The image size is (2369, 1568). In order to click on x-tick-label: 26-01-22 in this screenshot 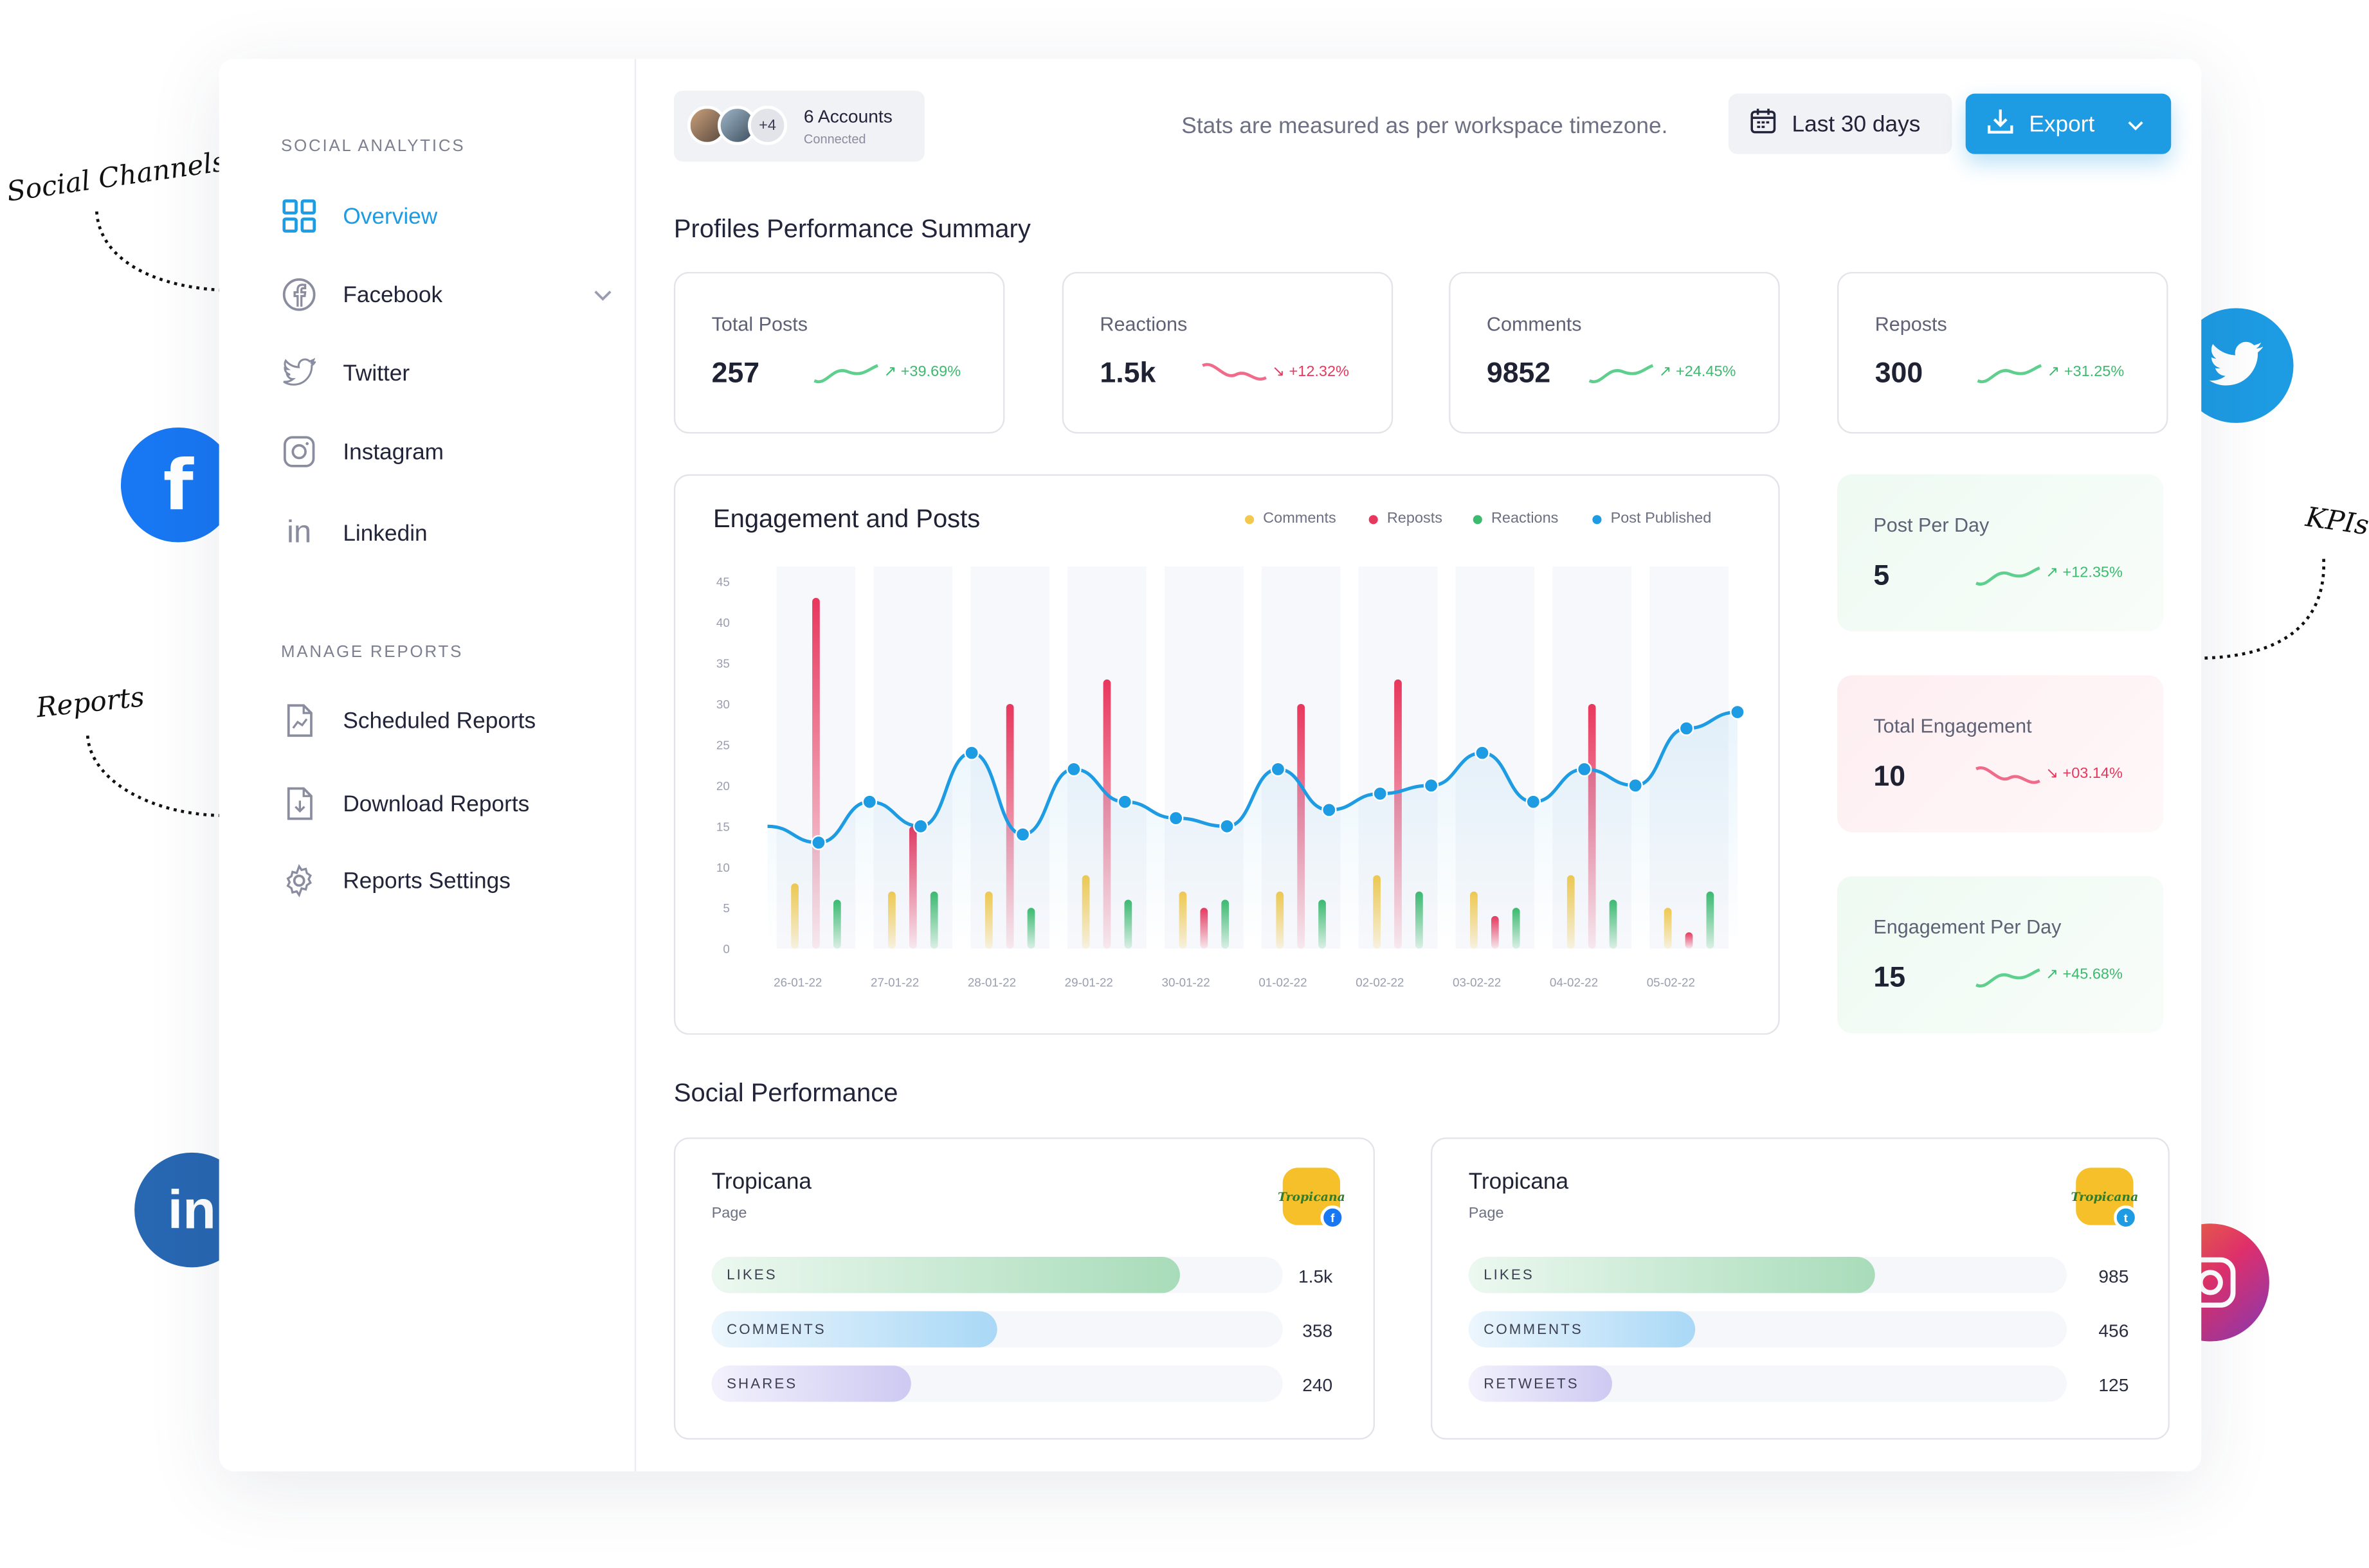, I will do `click(798, 982)`.